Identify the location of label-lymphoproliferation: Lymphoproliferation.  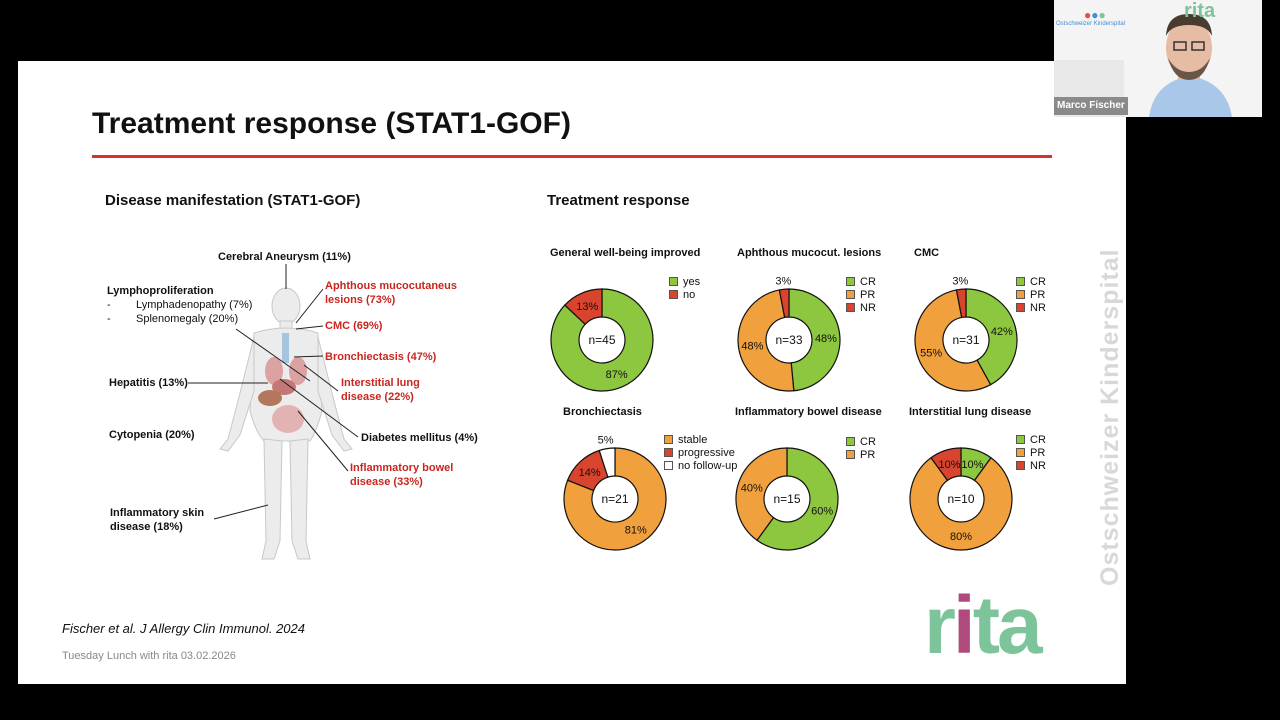
(160, 291).